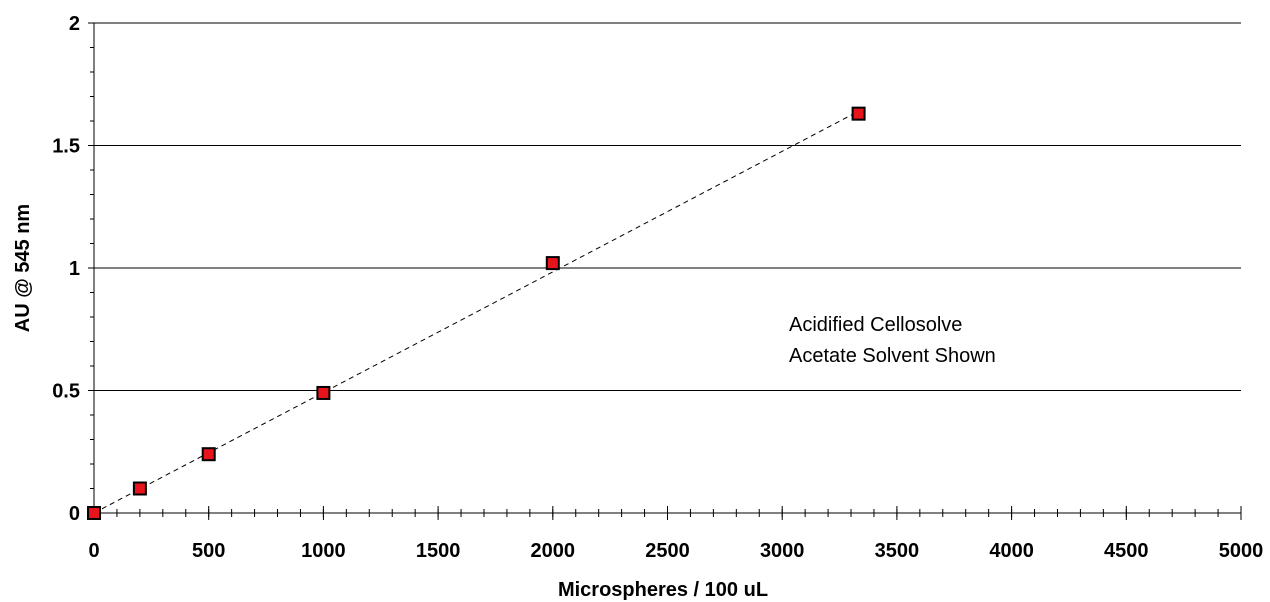  Describe the element at coordinates (323, 551) in the screenshot. I see `x-tick-label: 1000` at that location.